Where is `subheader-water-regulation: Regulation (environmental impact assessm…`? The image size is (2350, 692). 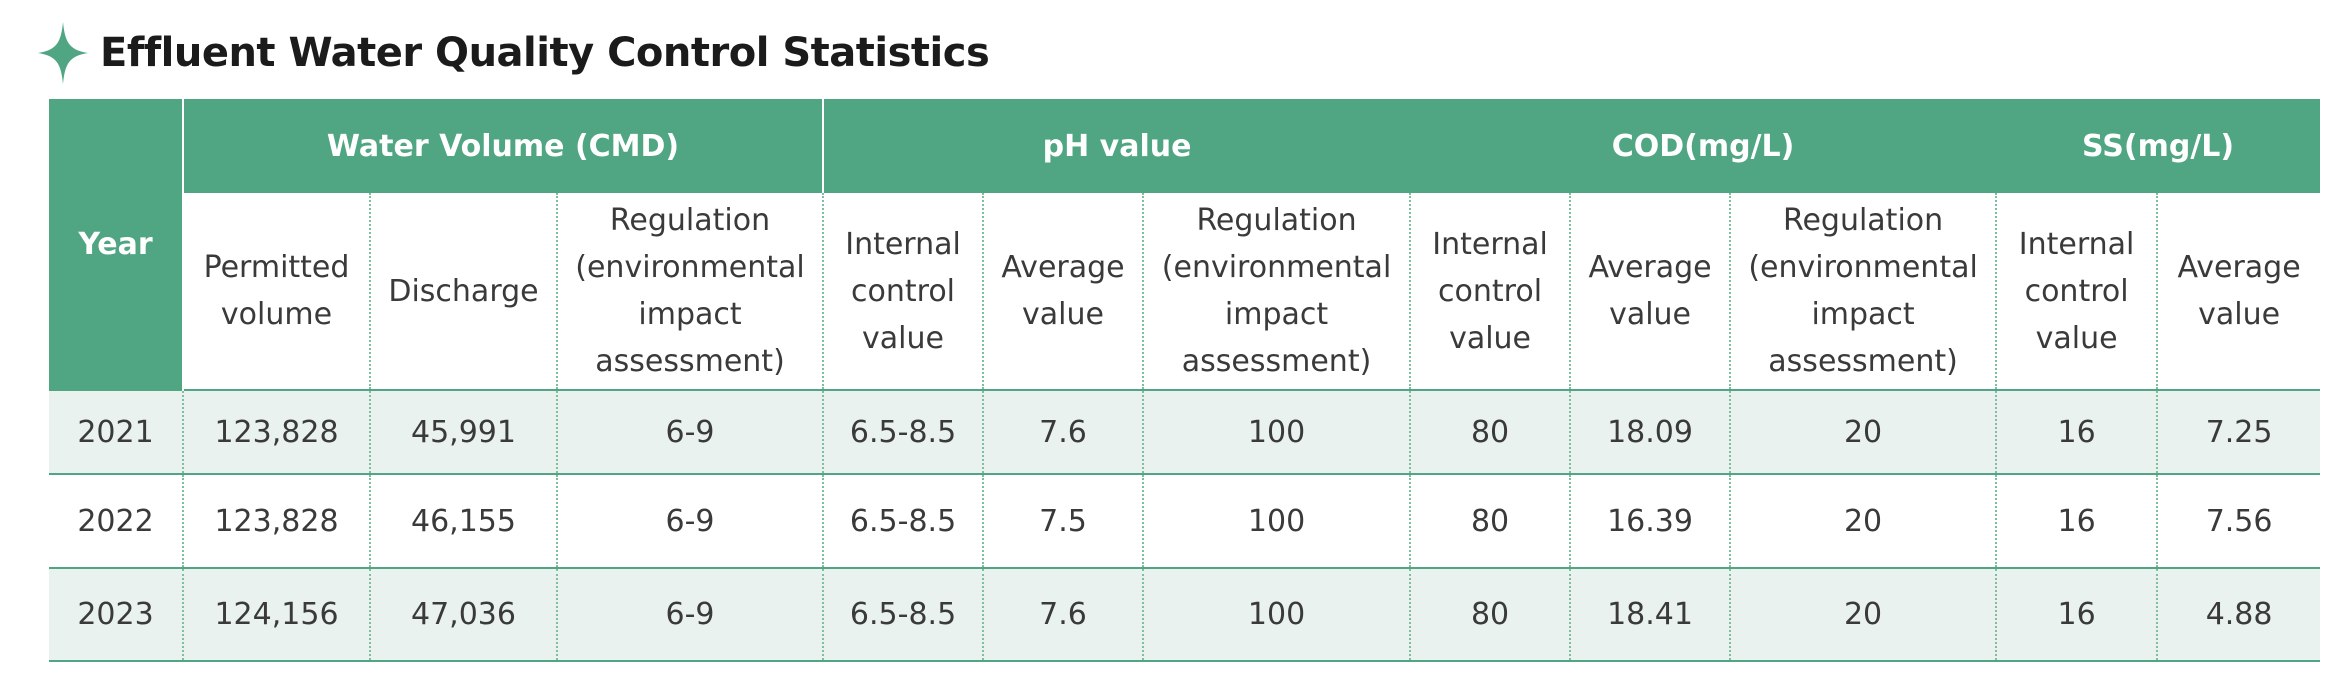
subheader-water-regulation: Regulation (environmental impact assessm… is located at coordinates (689, 291).